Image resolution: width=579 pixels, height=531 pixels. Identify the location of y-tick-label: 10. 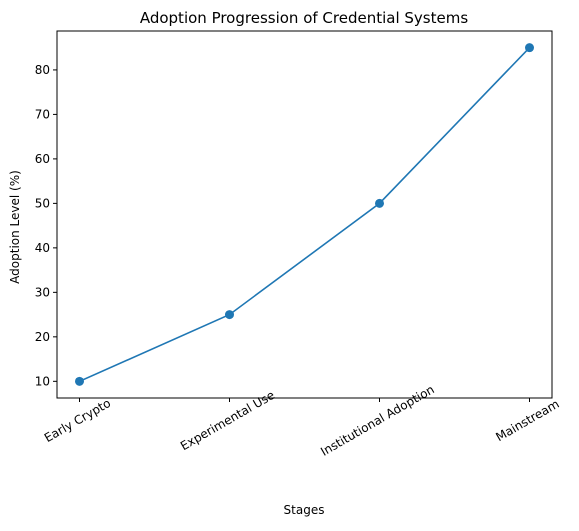
(42, 381).